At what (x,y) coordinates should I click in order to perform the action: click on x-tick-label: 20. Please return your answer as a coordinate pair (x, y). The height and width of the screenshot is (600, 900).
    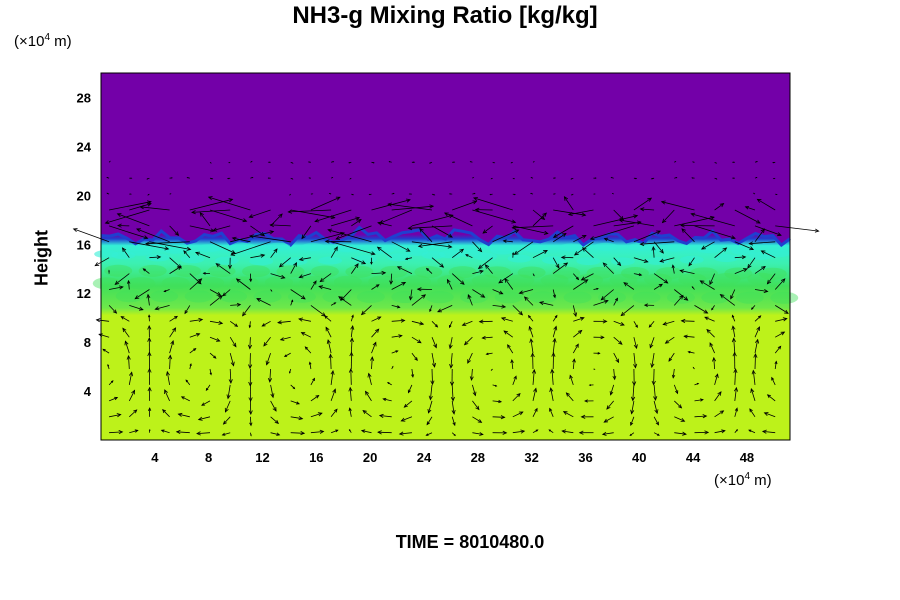
    Looking at the image, I should click on (370, 457).